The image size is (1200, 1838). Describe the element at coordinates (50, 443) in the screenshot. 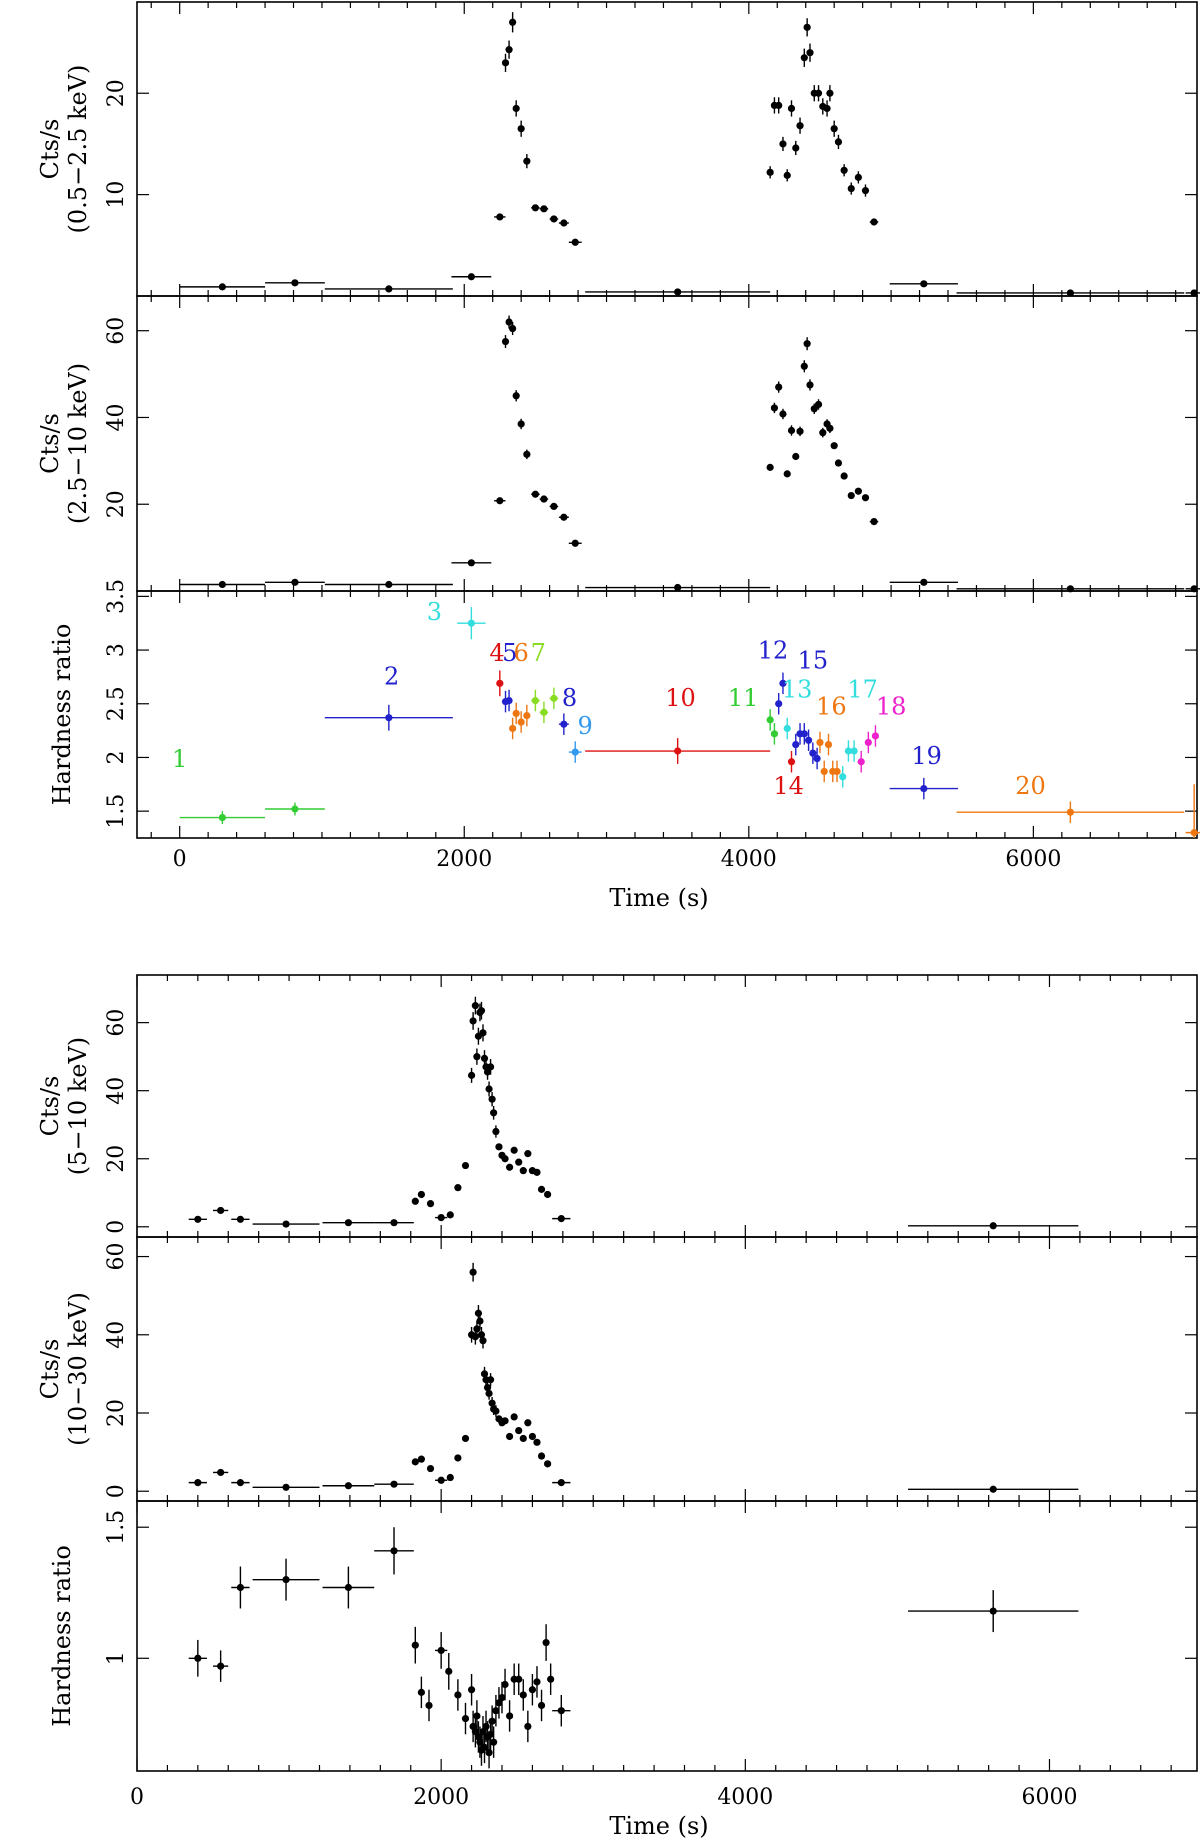

I see `y-axis-title: Cts/s` at that location.